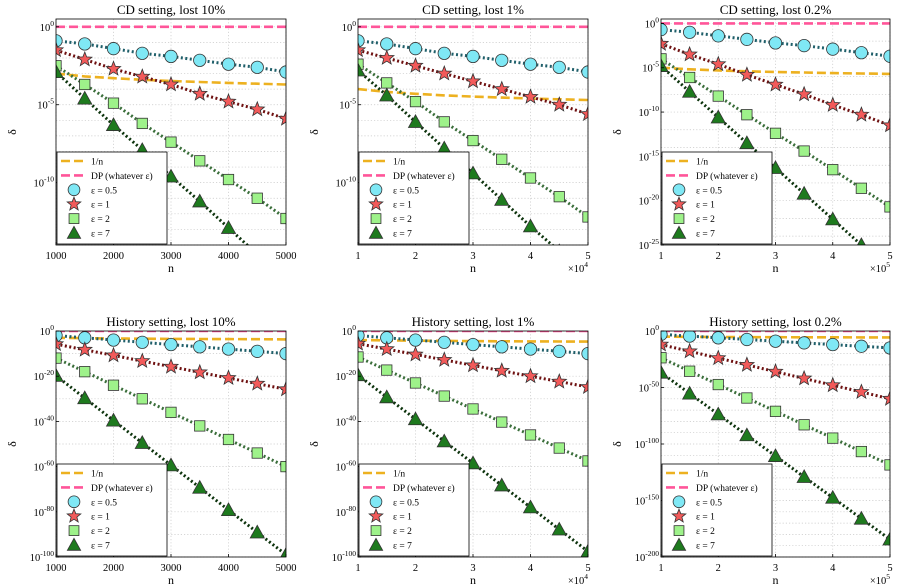  Describe the element at coordinates (649, 111) in the screenshot. I see `y-tick-label: 10⁻¹⁰` at that location.